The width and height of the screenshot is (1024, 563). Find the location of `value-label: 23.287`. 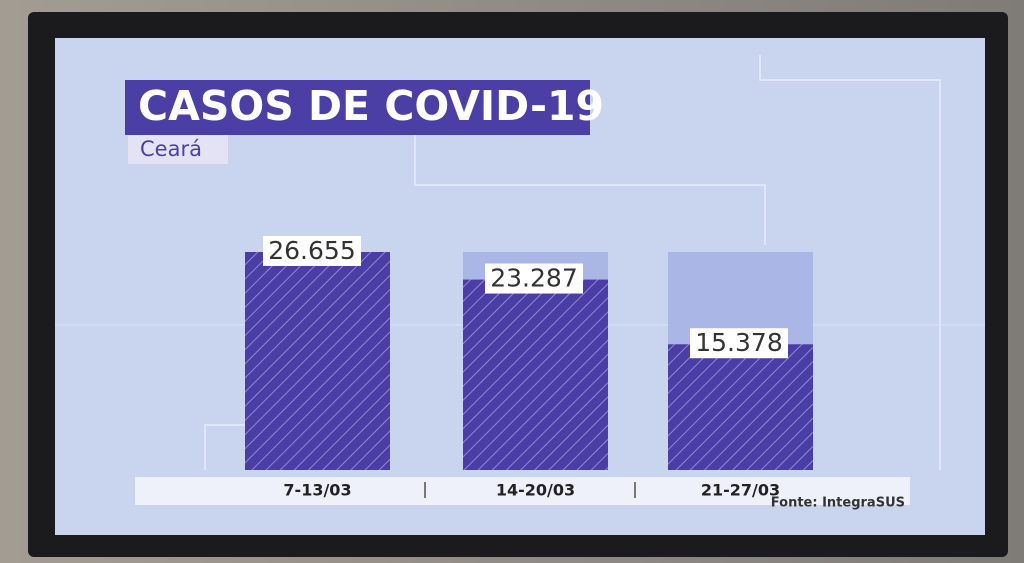

value-label: 23.287 is located at coordinates (533, 278).